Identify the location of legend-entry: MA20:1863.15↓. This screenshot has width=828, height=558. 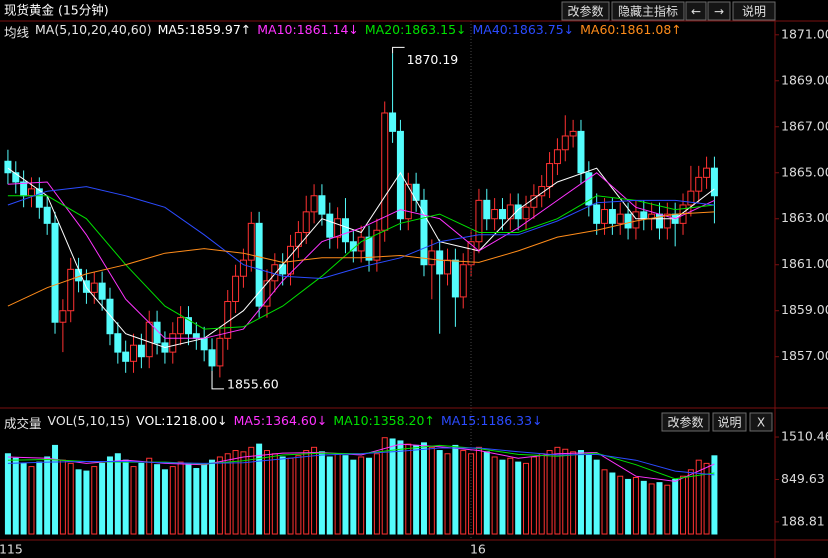
(415, 29).